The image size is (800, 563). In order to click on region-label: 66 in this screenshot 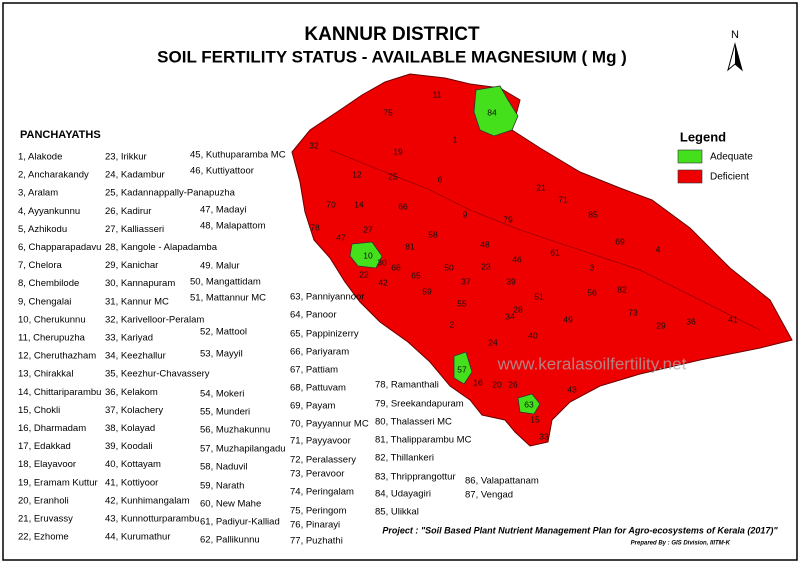, I will do `click(403, 206)`.